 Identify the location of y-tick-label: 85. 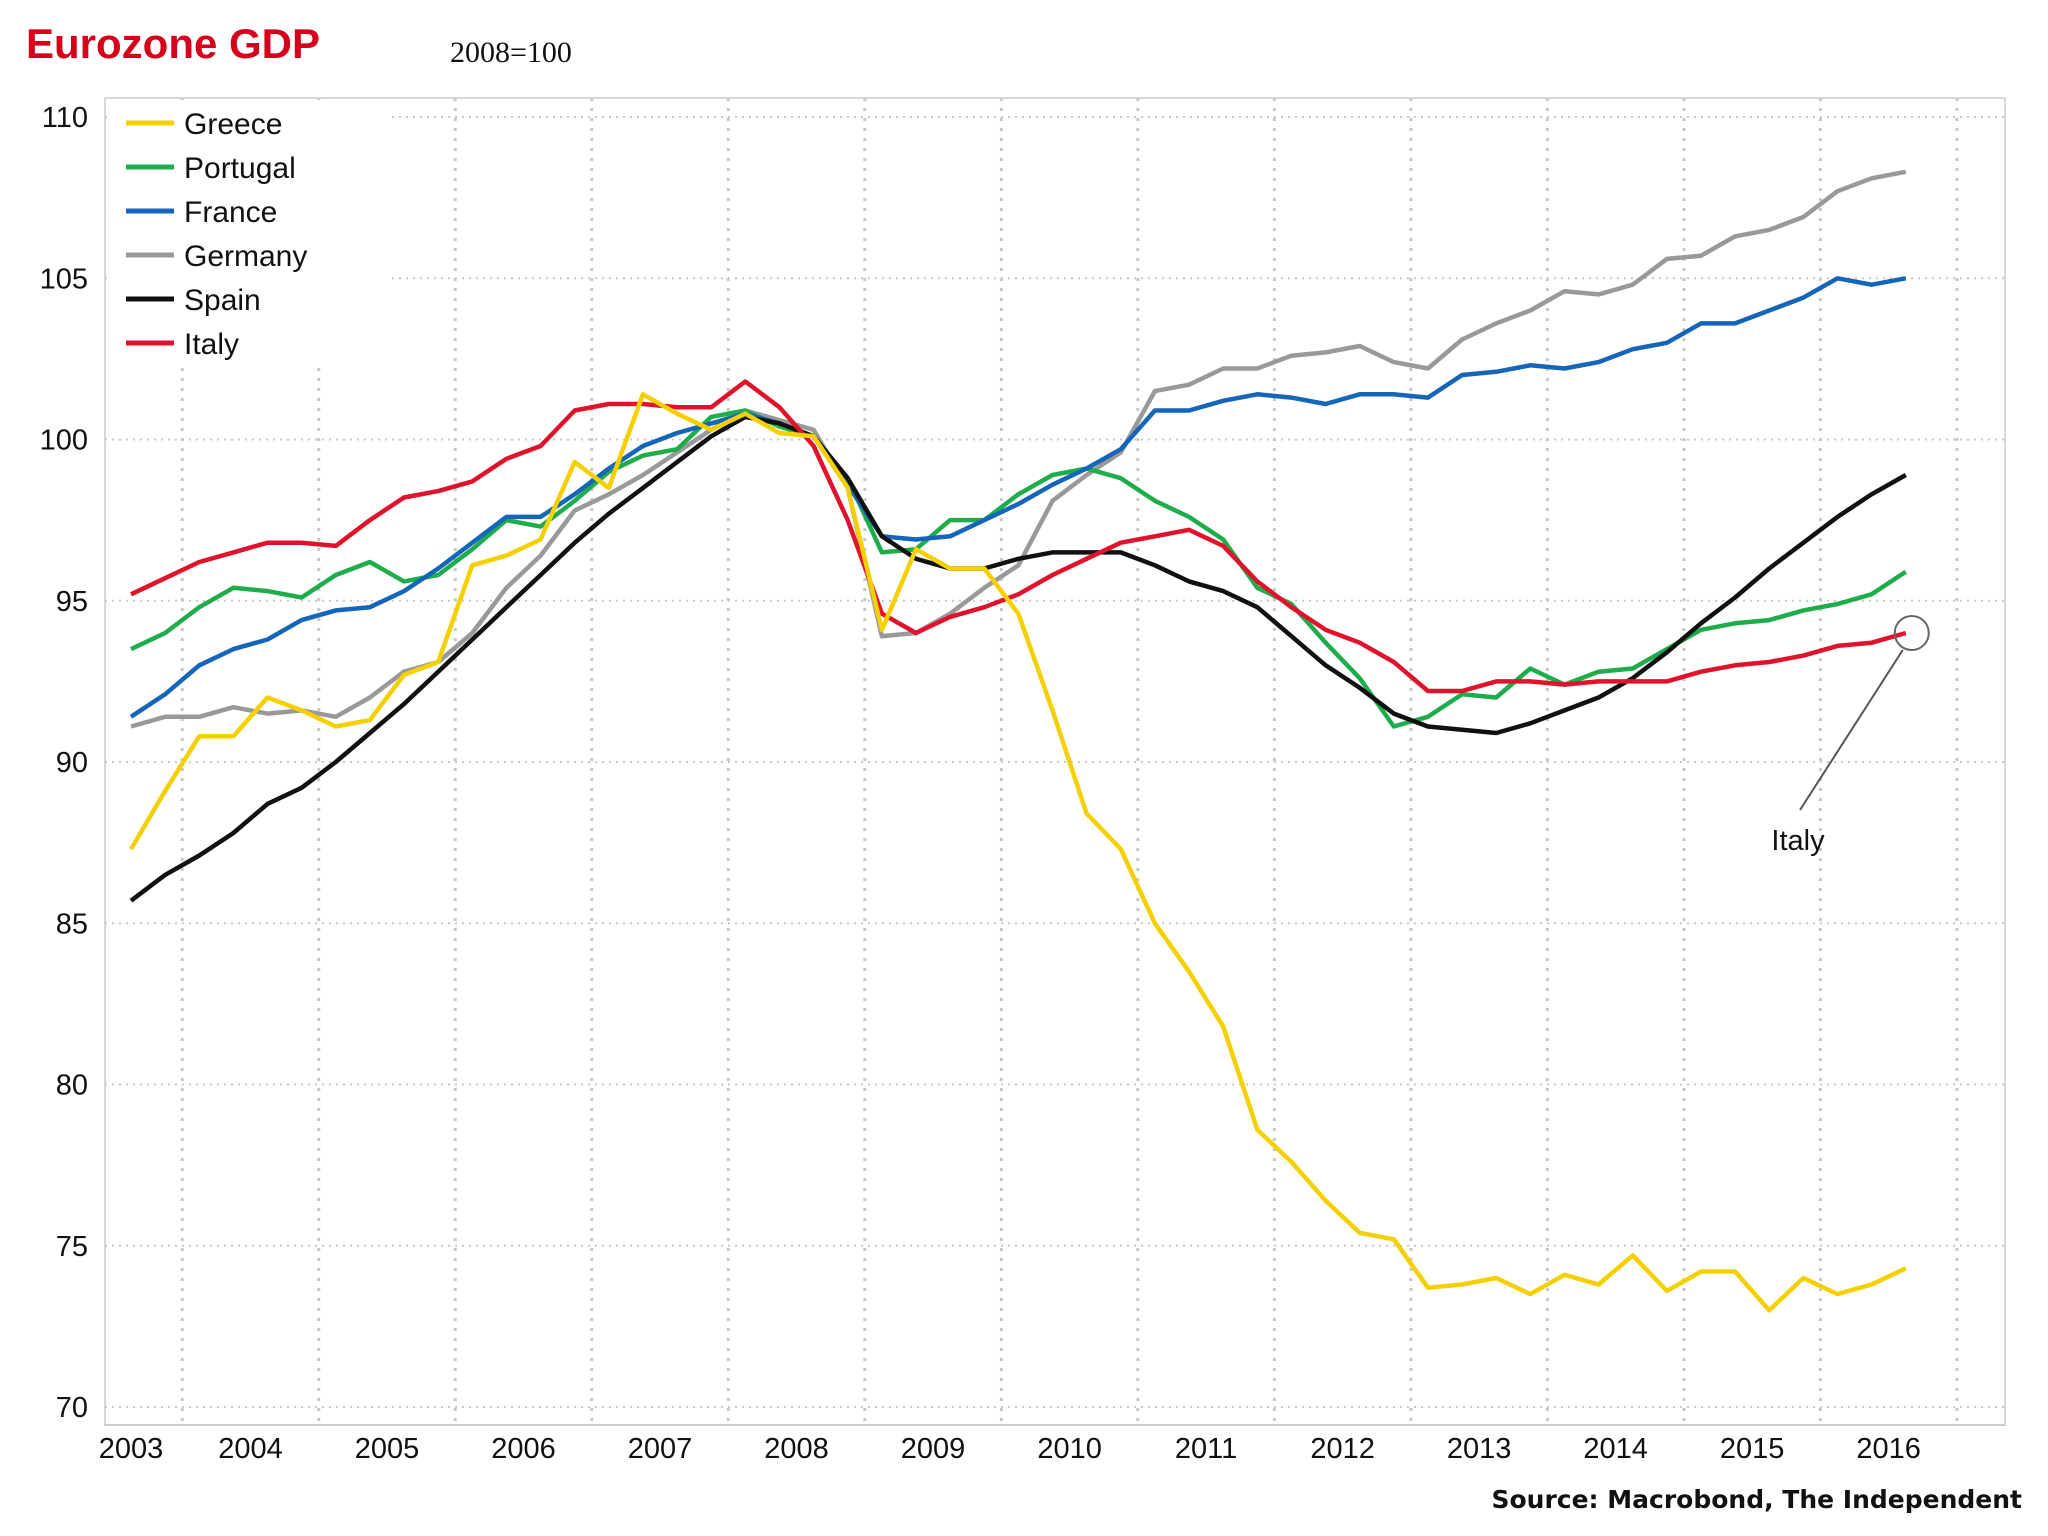
(72, 924).